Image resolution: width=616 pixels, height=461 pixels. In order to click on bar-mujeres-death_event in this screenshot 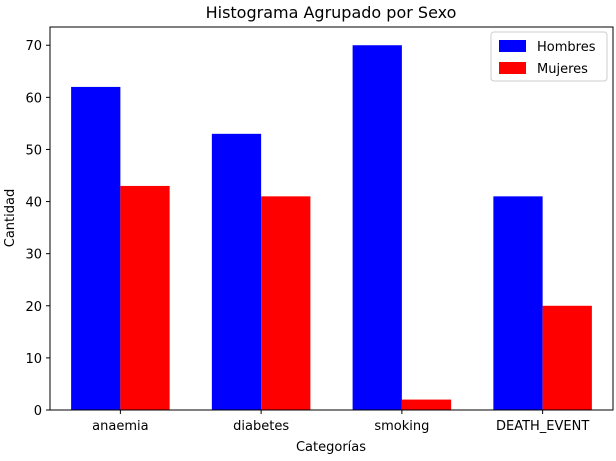, I will do `click(567, 357)`.